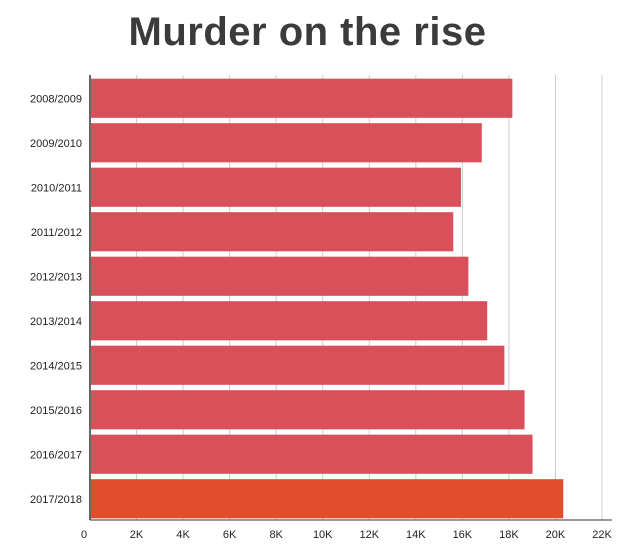  What do you see at coordinates (276, 535) in the screenshot?
I see `x-tick-label: 8K` at bounding box center [276, 535].